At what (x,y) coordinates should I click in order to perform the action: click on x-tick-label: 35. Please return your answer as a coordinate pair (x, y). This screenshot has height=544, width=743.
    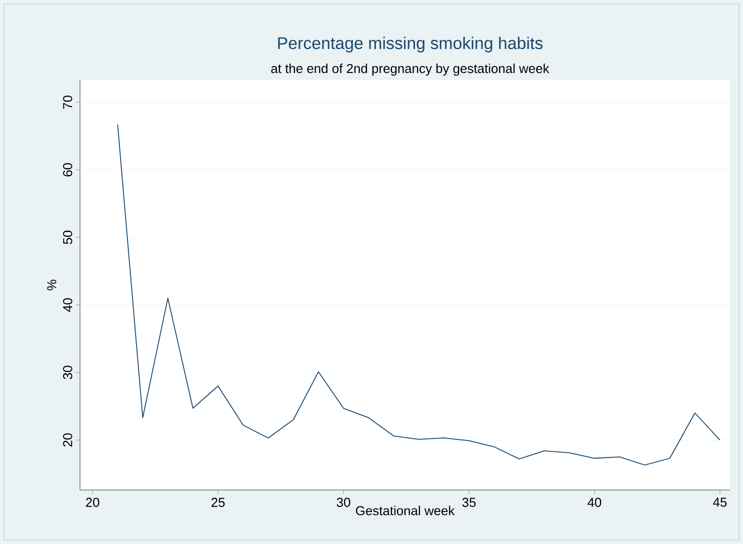
    Looking at the image, I should click on (469, 502).